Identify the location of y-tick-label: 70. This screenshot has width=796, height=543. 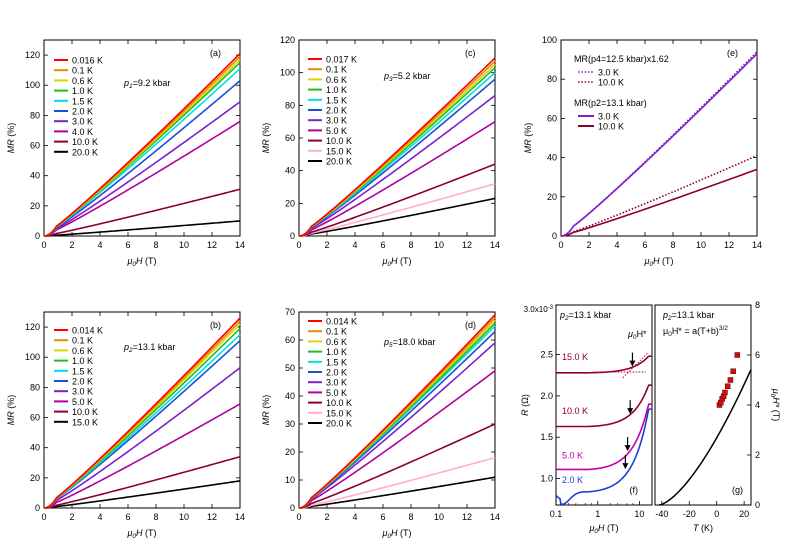
(290, 312).